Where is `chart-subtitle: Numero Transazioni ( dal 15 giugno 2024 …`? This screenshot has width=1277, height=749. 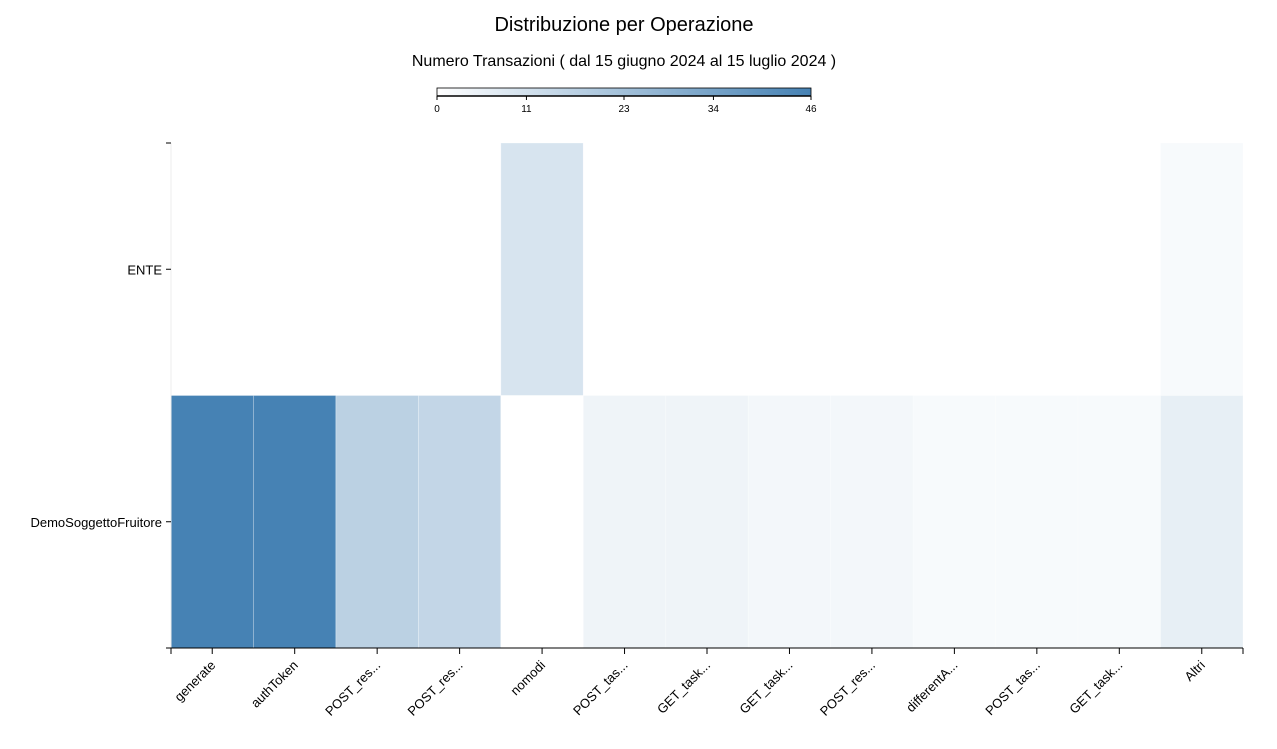 chart-subtitle: Numero Transazioni ( dal 15 giugno 2024 … is located at coordinates (624, 61).